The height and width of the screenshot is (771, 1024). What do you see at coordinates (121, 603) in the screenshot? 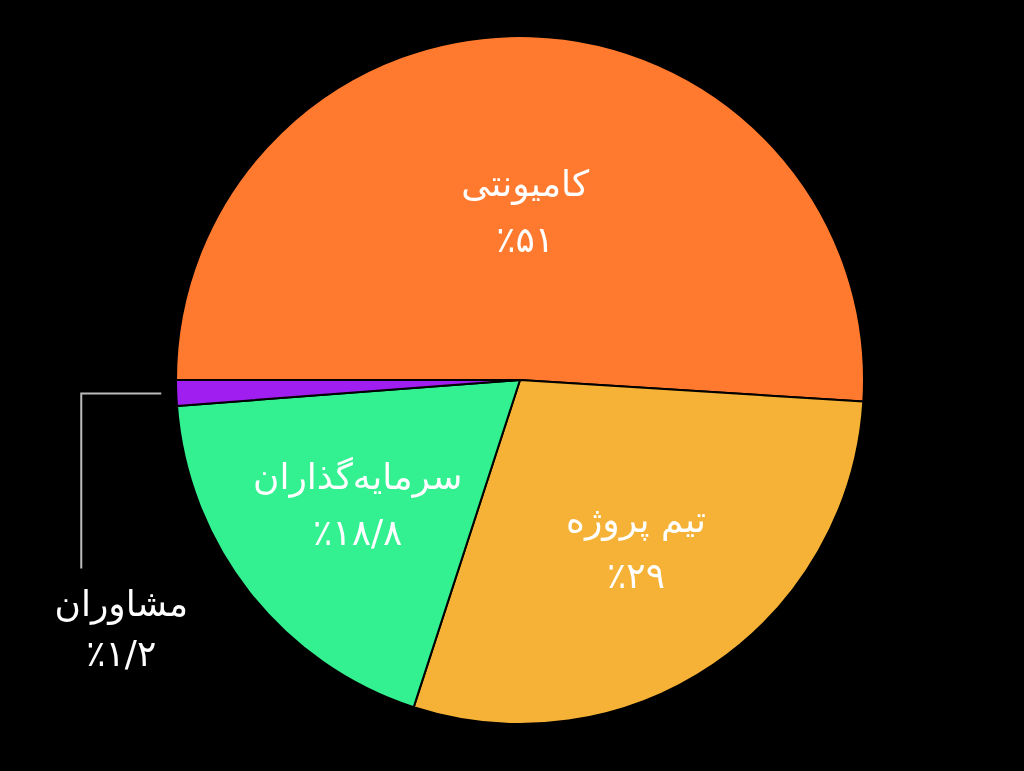
I see `slice-label: مشاوران` at bounding box center [121, 603].